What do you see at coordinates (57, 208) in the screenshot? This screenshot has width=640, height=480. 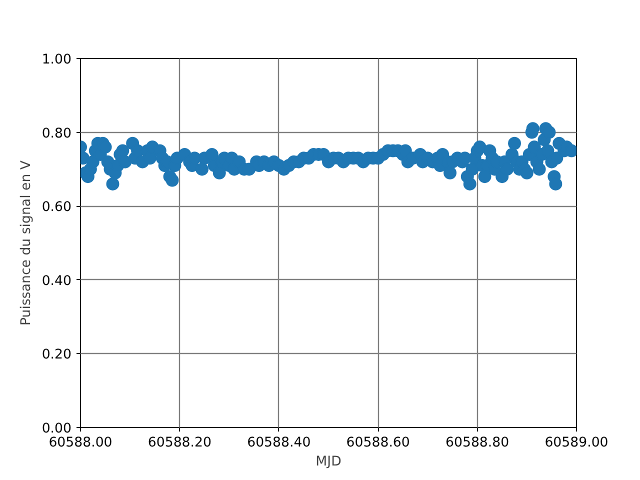 I see `y-tick-label: 0.60` at bounding box center [57, 208].